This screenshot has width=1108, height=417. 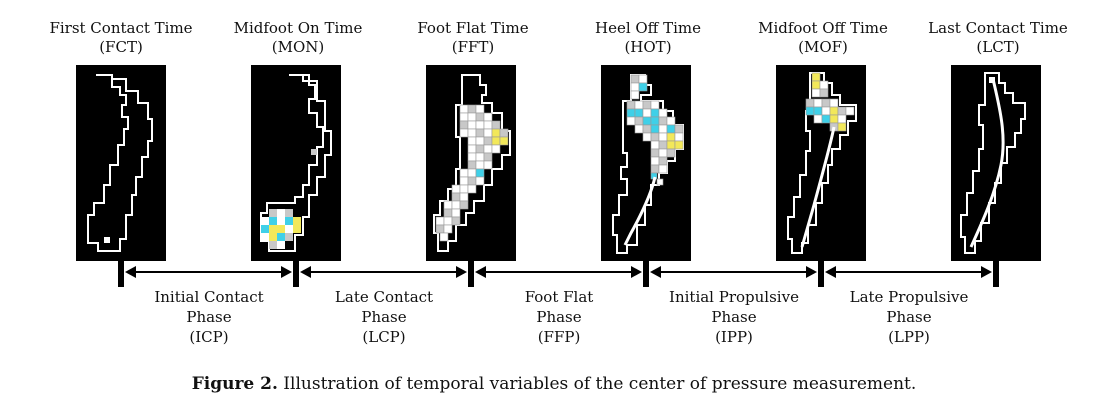 I want to click on timeline-marker-mof, so click(x=821, y=273).